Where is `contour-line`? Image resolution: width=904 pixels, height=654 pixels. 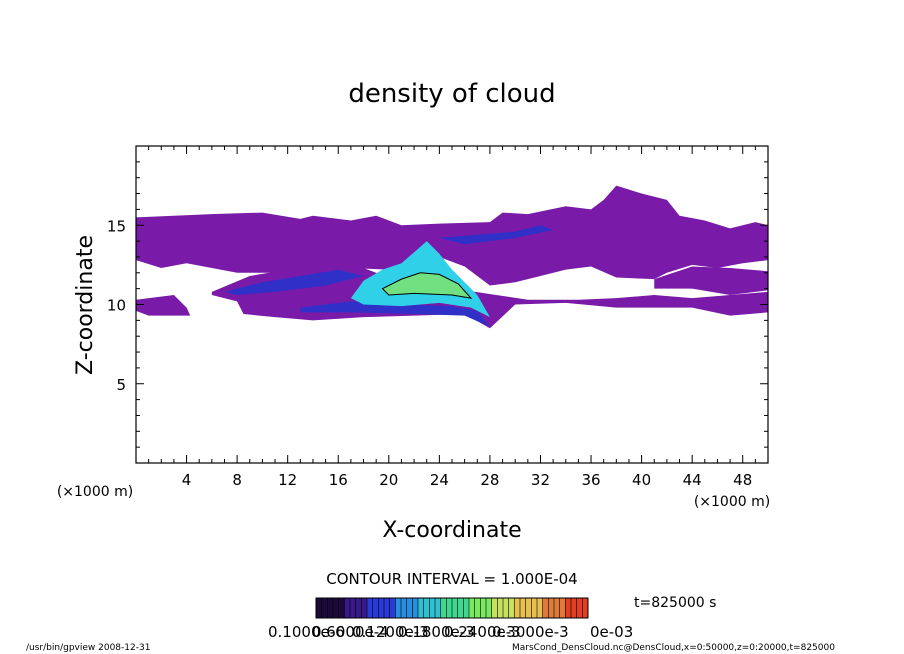
contour-line is located at coordinates (427, 285).